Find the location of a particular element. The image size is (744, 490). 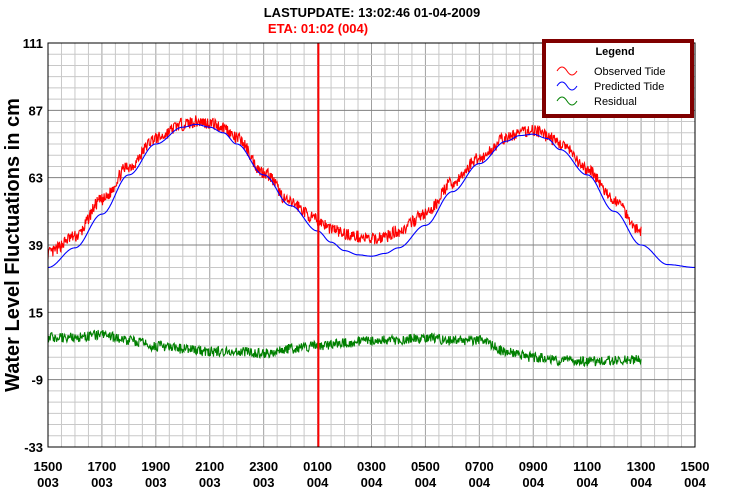

x-tick-time: 1100 is located at coordinates (587, 466).